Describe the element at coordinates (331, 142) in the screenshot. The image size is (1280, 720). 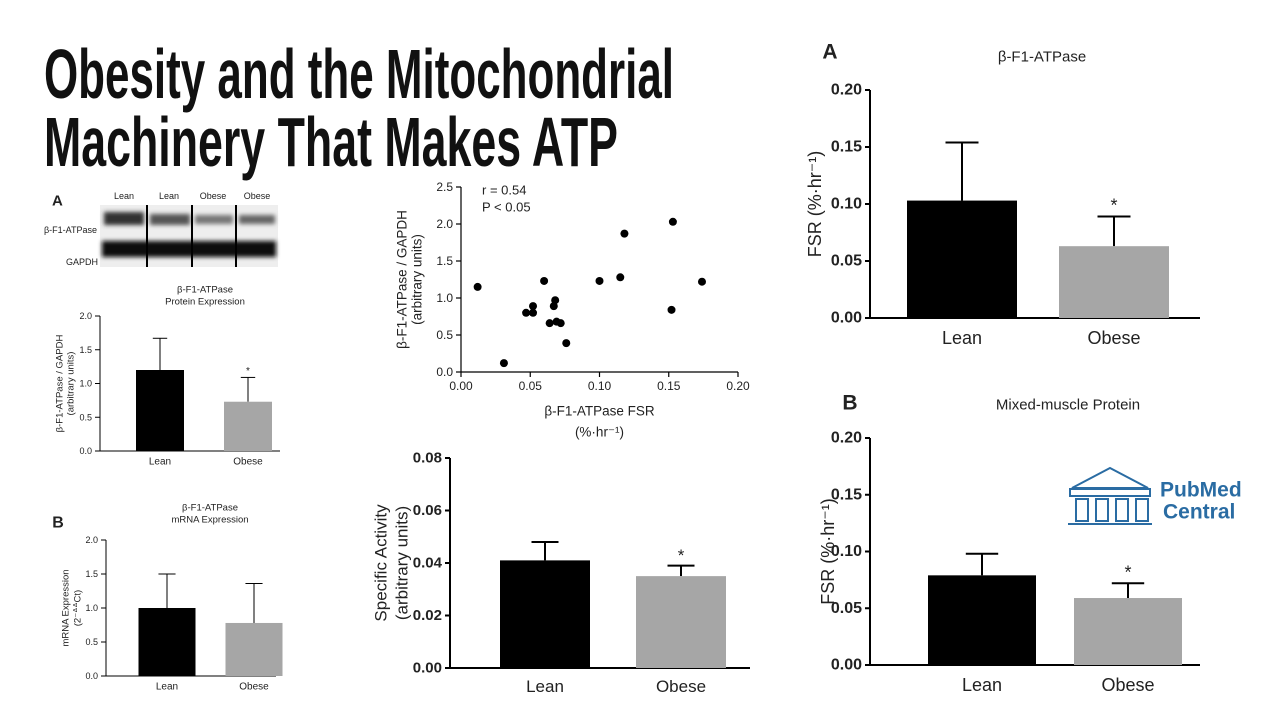
I see `slide-title: Machinery That Makes ATP` at that location.